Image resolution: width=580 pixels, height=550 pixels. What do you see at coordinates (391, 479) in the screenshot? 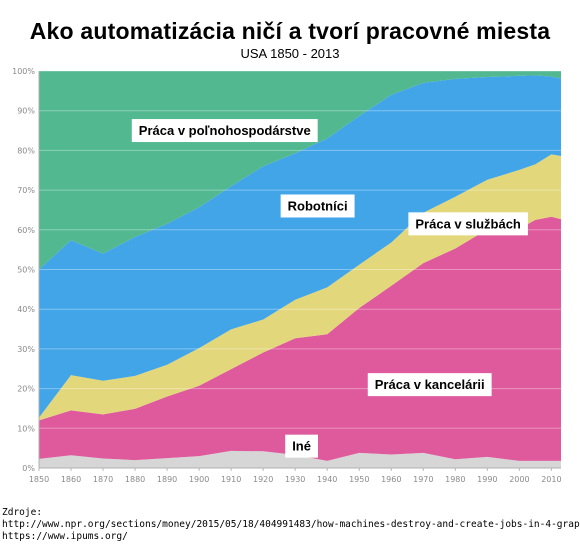
I see `x-tick-label: 1960` at bounding box center [391, 479].